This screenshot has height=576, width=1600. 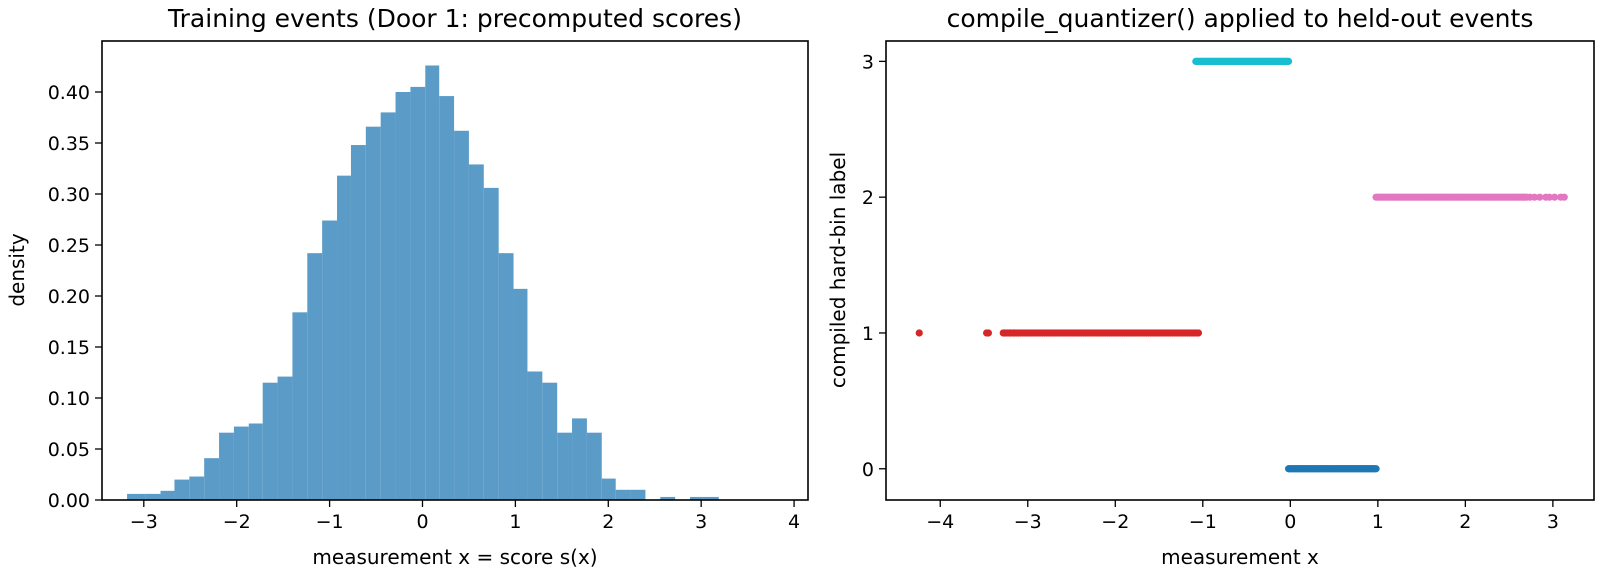 What do you see at coordinates (69, 399) in the screenshot?
I see `histogram-y-tick-label: 0.10` at bounding box center [69, 399].